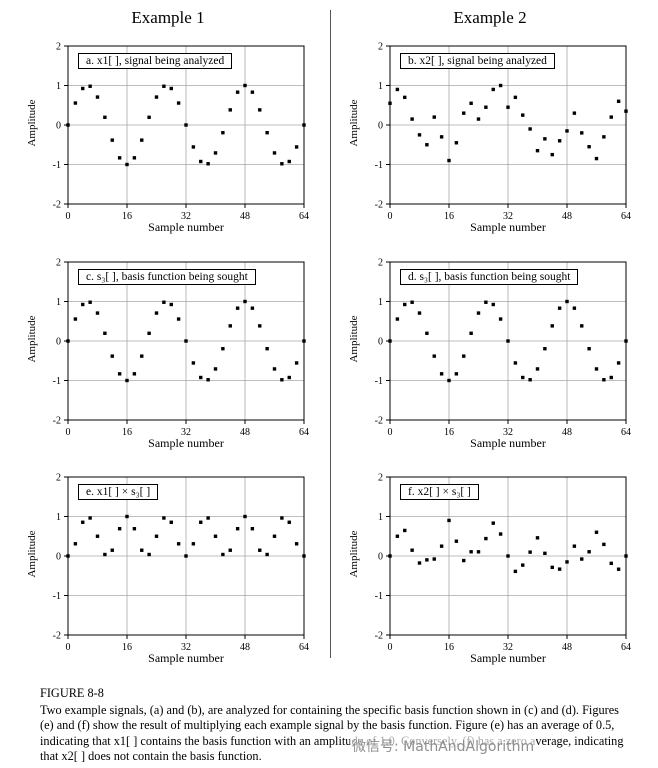 This screenshot has width=658, height=768. Describe the element at coordinates (354, 123) in the screenshot. I see `plot-b-ylabel: Amplitude` at that location.